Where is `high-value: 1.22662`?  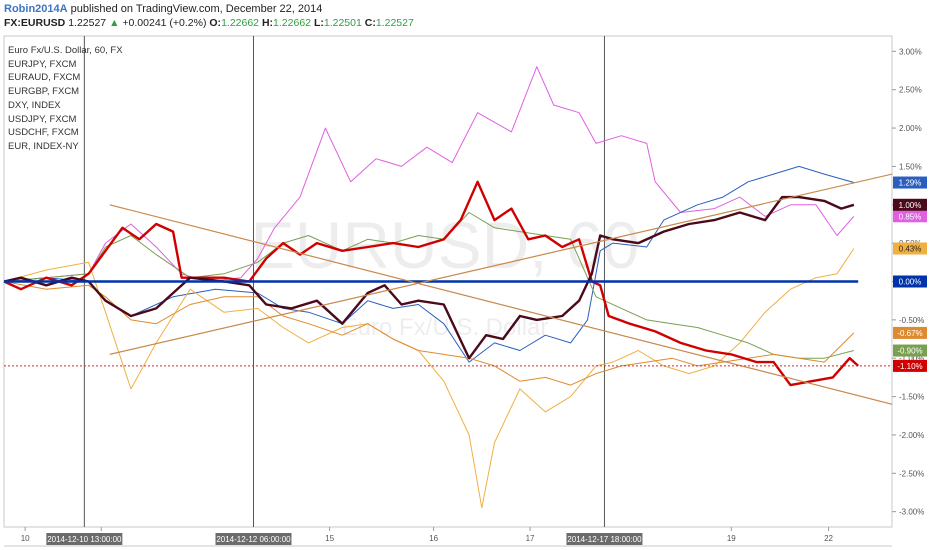 high-value: 1.22662 is located at coordinates (292, 23).